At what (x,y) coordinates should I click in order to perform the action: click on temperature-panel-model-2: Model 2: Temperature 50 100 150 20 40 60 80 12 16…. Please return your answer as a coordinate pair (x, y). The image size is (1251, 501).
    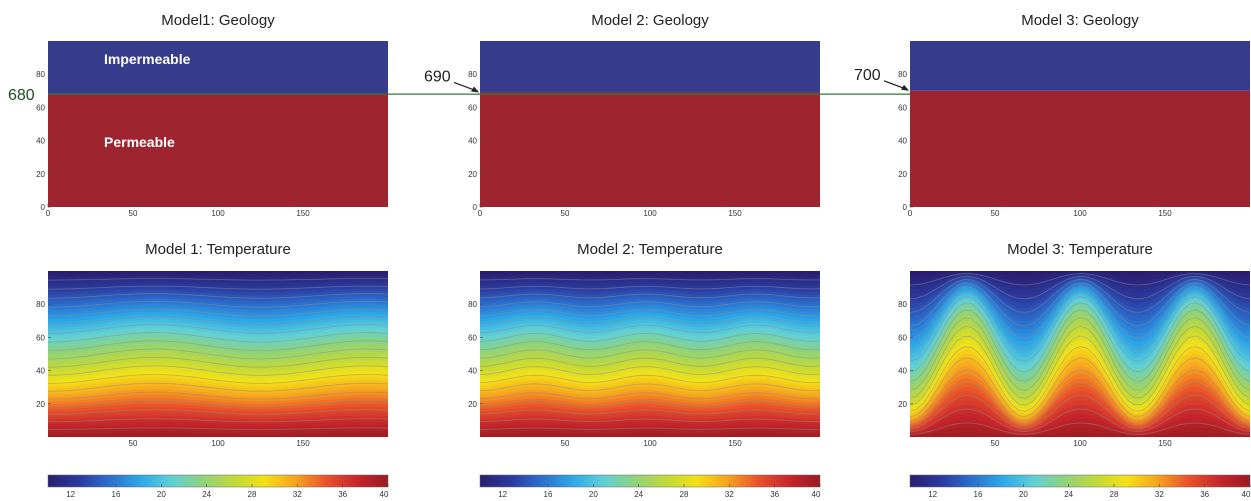
    Looking at the image, I should click on (644, 370).